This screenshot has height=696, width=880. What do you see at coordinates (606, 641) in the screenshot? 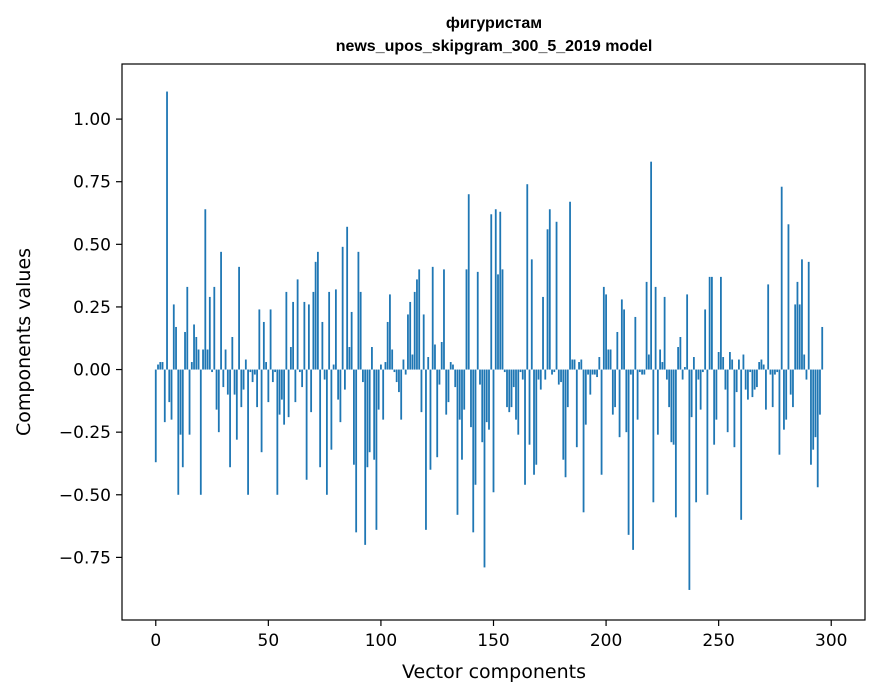
I see `x-tick-label: 200` at bounding box center [606, 641].